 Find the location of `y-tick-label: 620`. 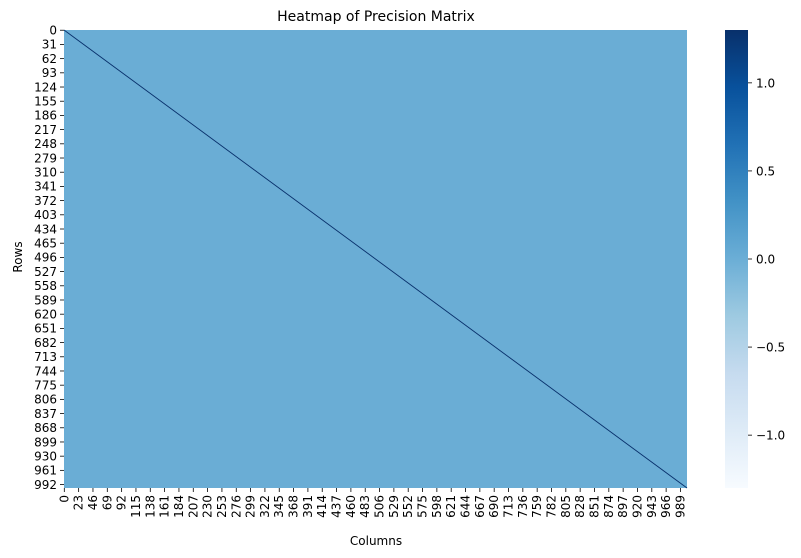

y-tick-label: 620 is located at coordinates (45, 314).